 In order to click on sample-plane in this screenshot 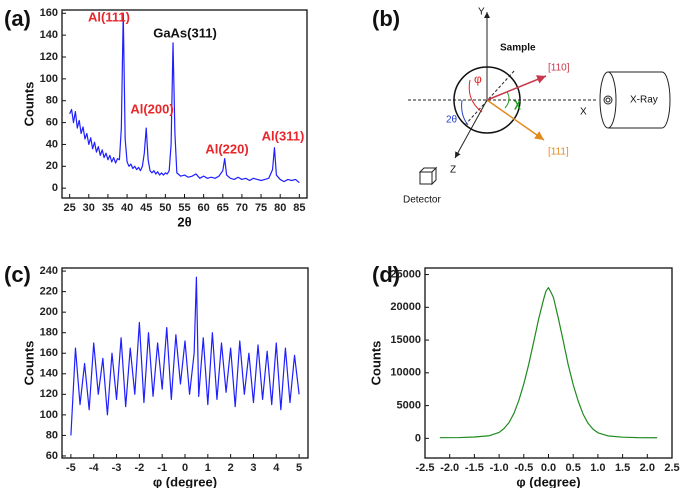, I will do `click(490, 97)`.